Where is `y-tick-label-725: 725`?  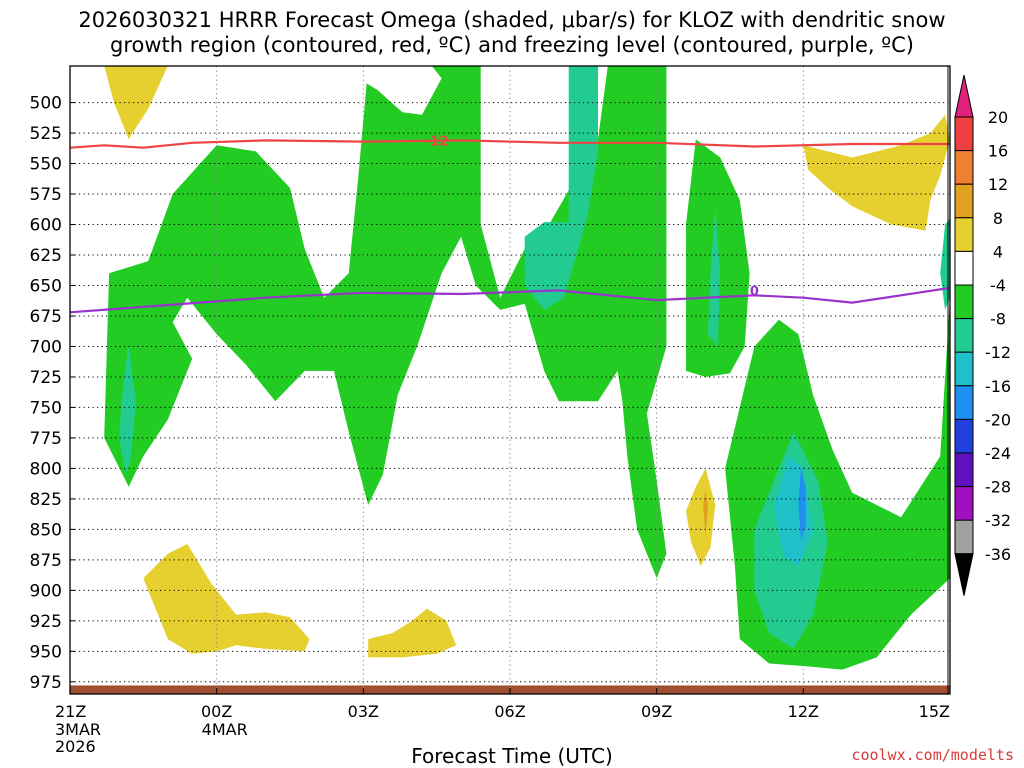 y-tick-label-725: 725 is located at coordinates (46, 378).